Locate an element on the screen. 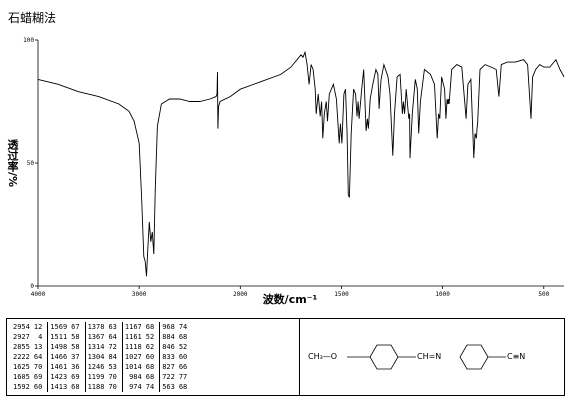 Image resolution: width=570 pixels, height=413 pixels. wavenumber: 1511 is located at coordinates (59, 337).